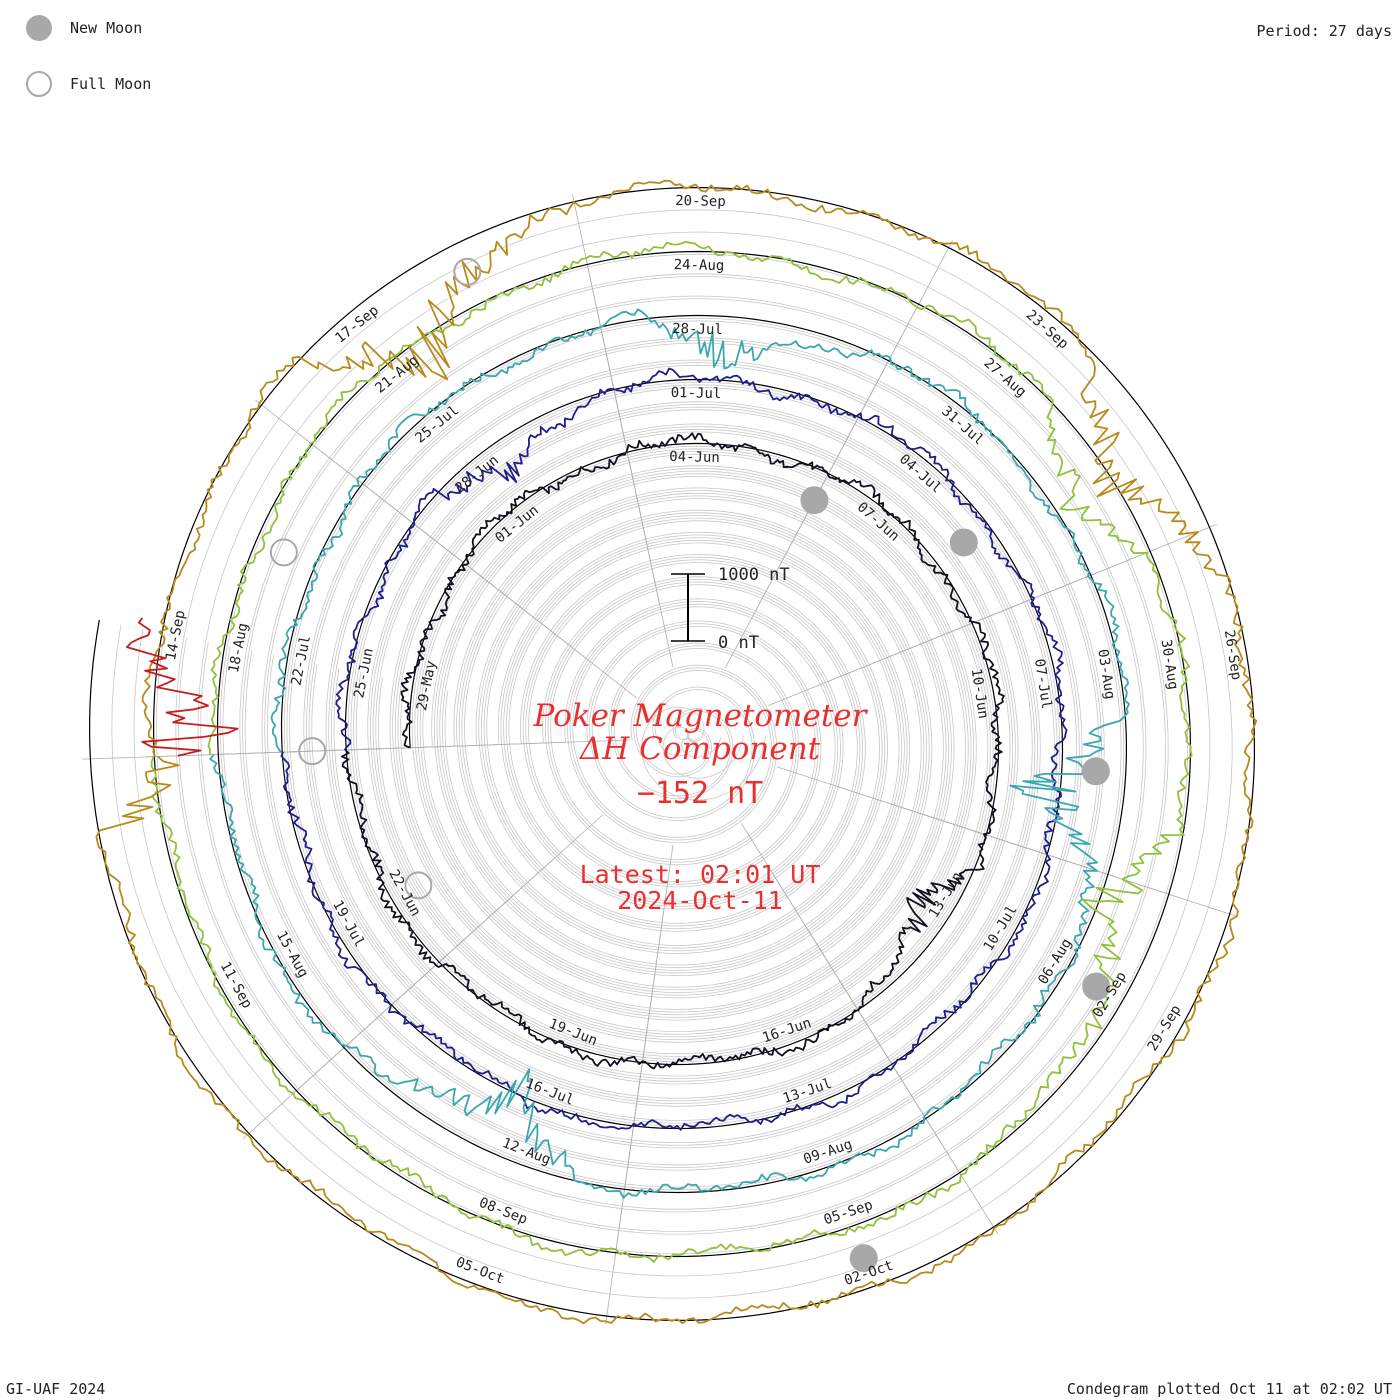 Image resolution: width=1400 pixels, height=1400 pixels. I want to click on new-moon-icon, so click(39, 28).